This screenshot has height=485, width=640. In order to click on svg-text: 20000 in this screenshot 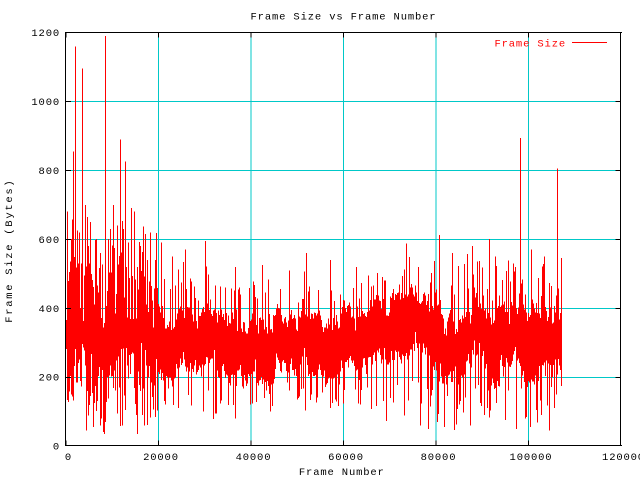, I will do `click(161, 458)`.